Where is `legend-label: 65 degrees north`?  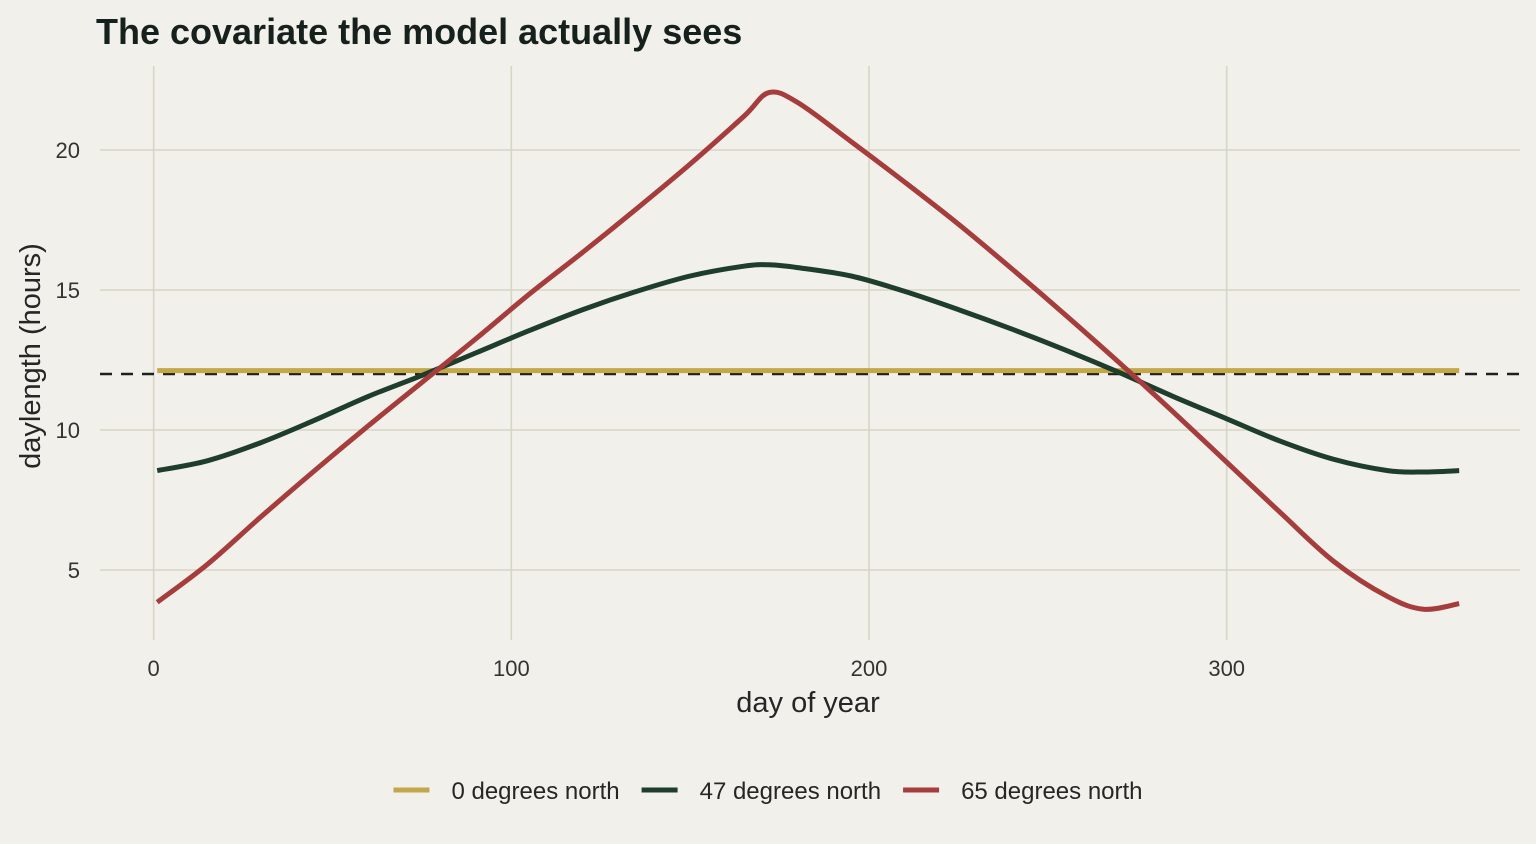 legend-label: 65 degrees north is located at coordinates (1051, 791).